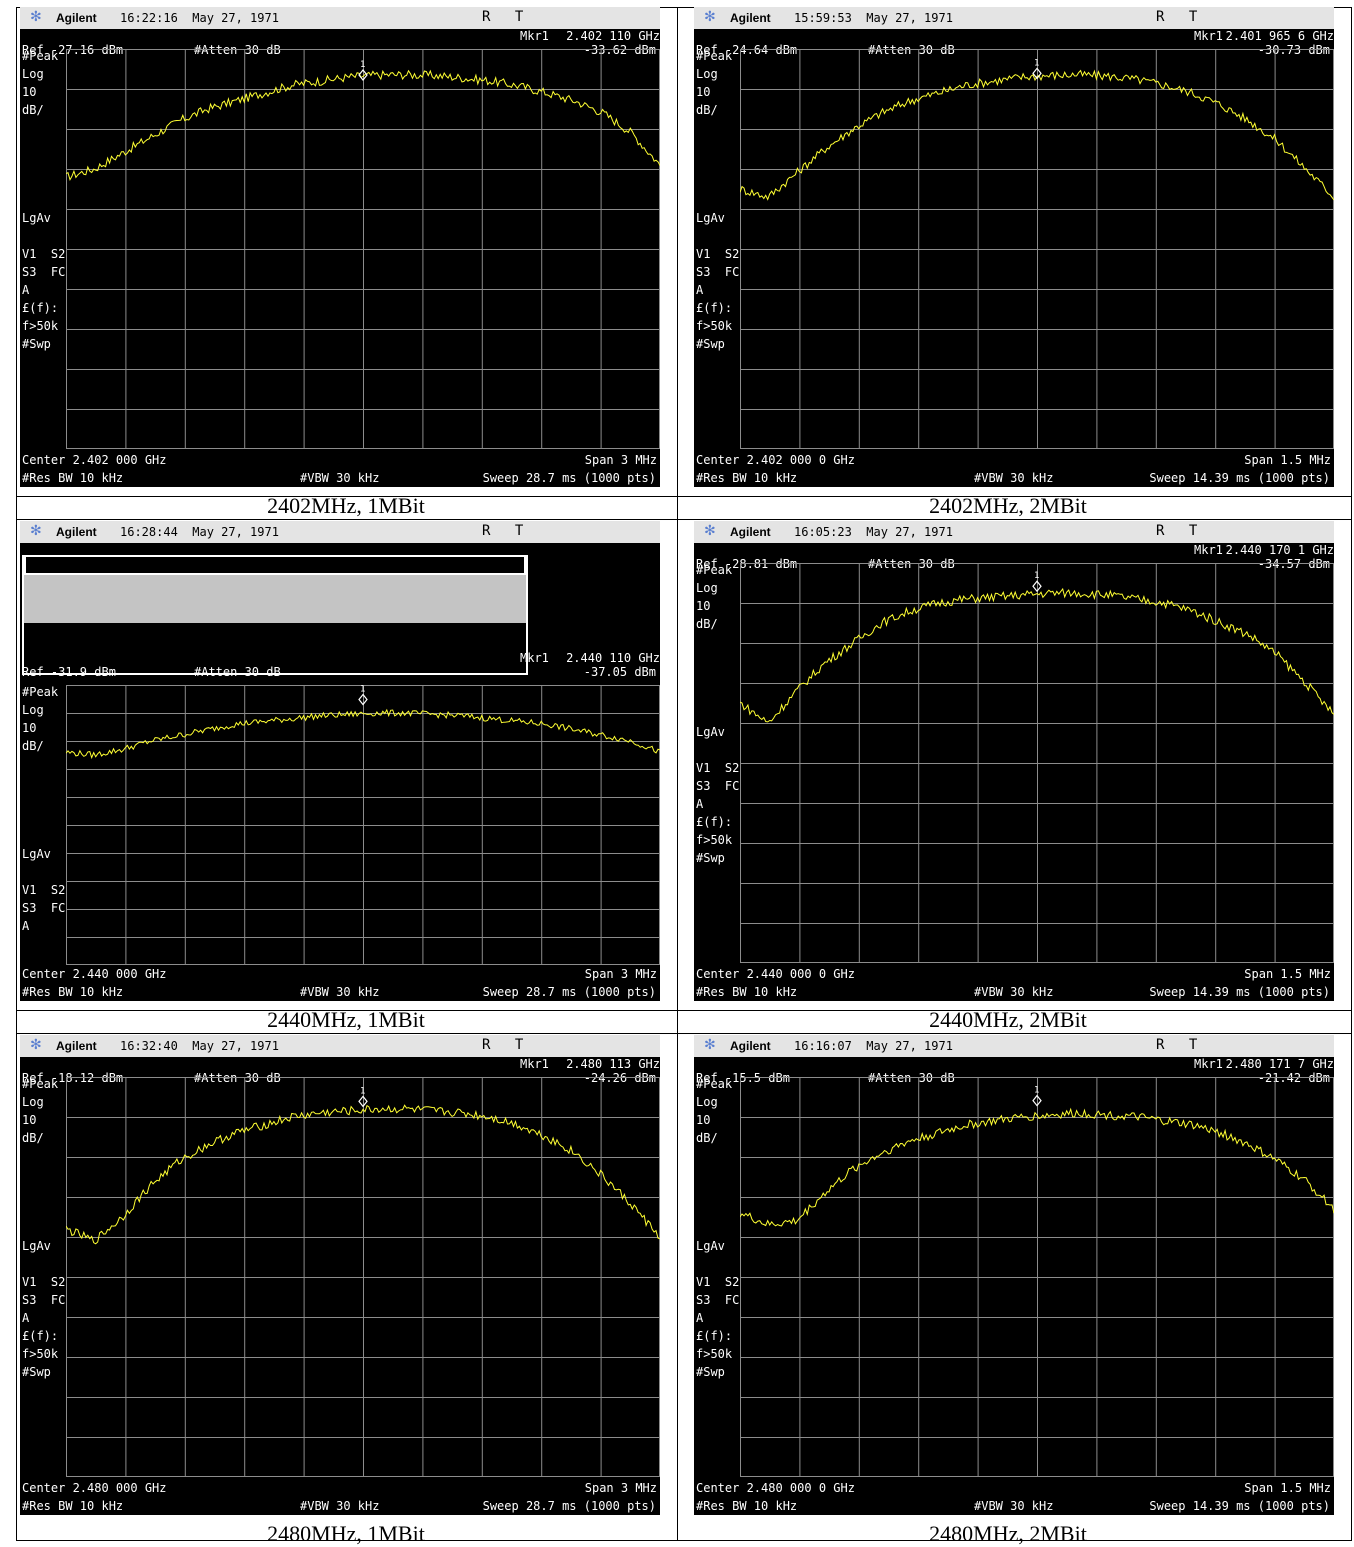 The image size is (1354, 1547). What do you see at coordinates (775, 974) in the screenshot?
I see `center-frequency: Center 2.440 000 0 GHz` at bounding box center [775, 974].